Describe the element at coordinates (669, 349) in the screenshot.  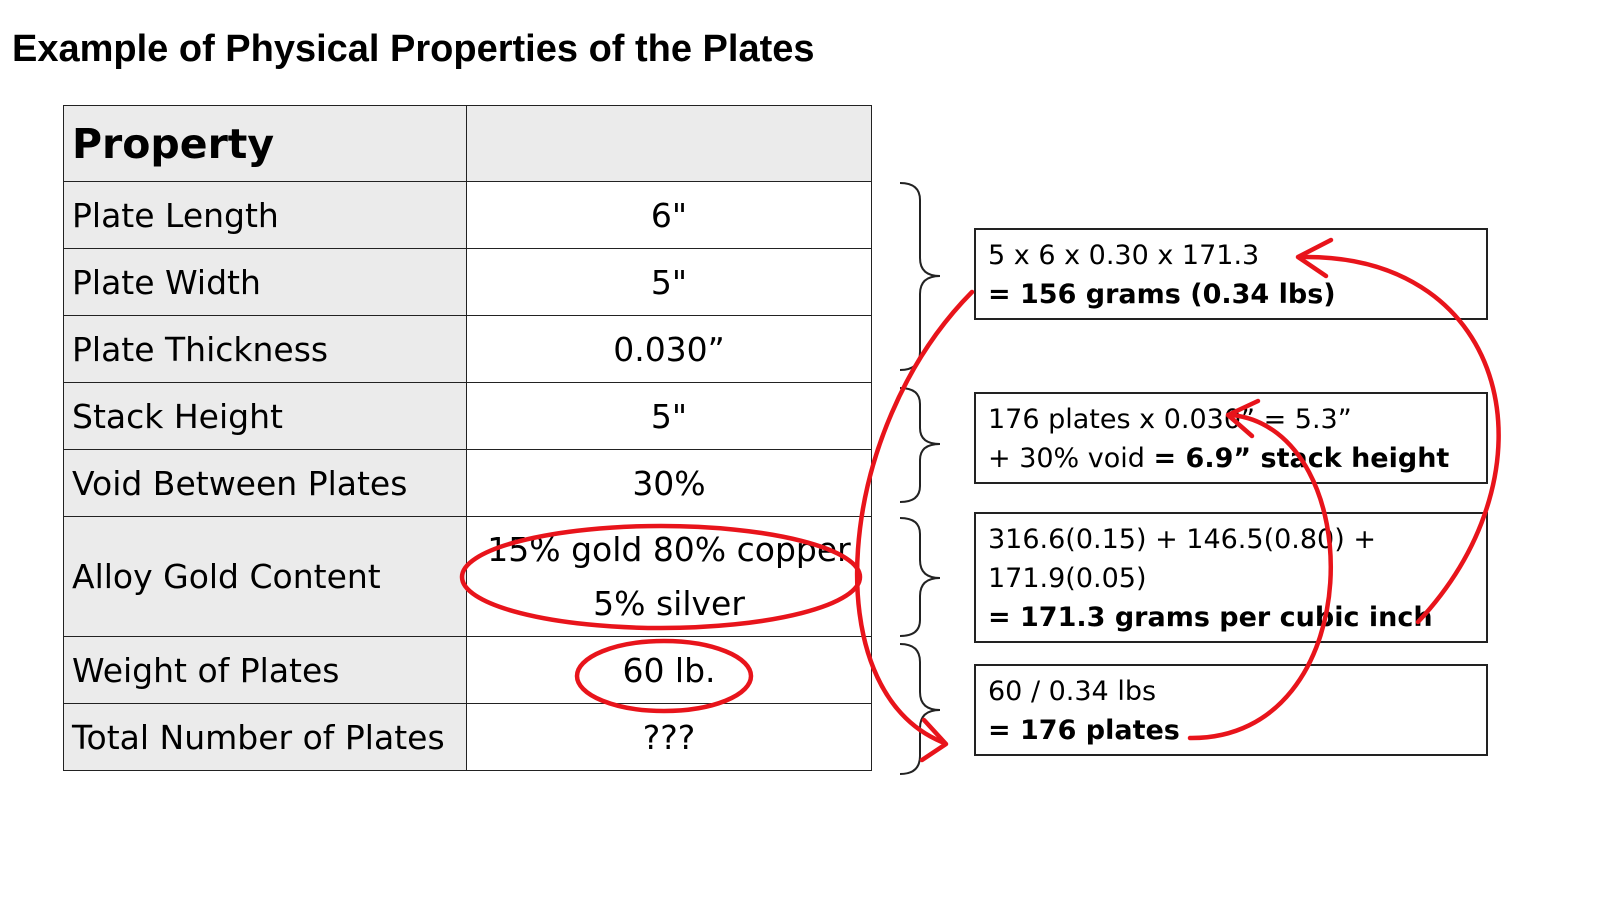
I see `row-value: 0.030”` at that location.